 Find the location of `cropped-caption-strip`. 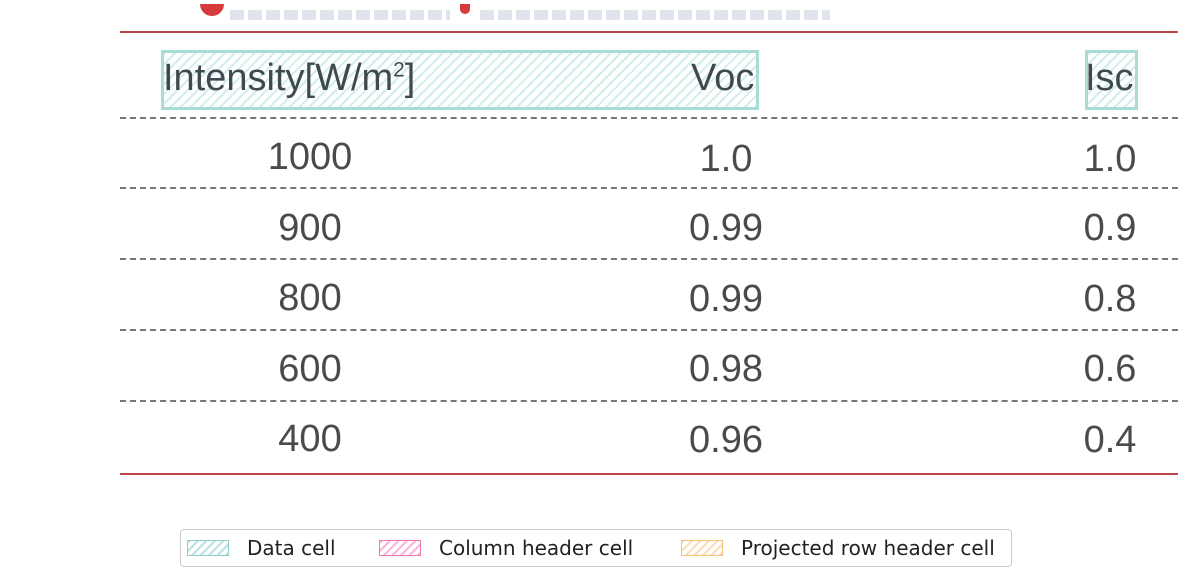

cropped-caption-strip is located at coordinates (500, 13).